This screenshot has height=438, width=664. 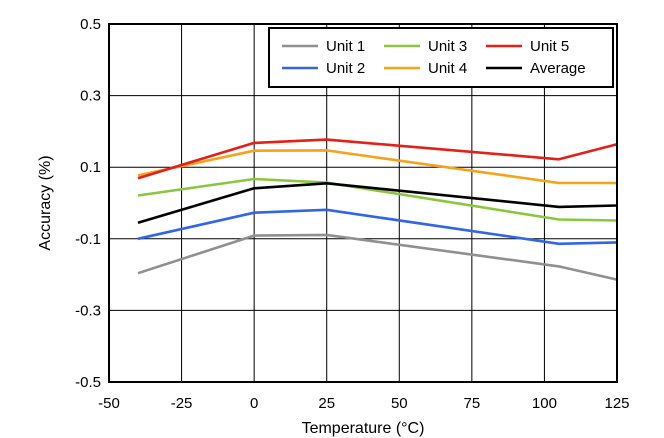 I want to click on legend-label: Unit 3, so click(x=447, y=46).